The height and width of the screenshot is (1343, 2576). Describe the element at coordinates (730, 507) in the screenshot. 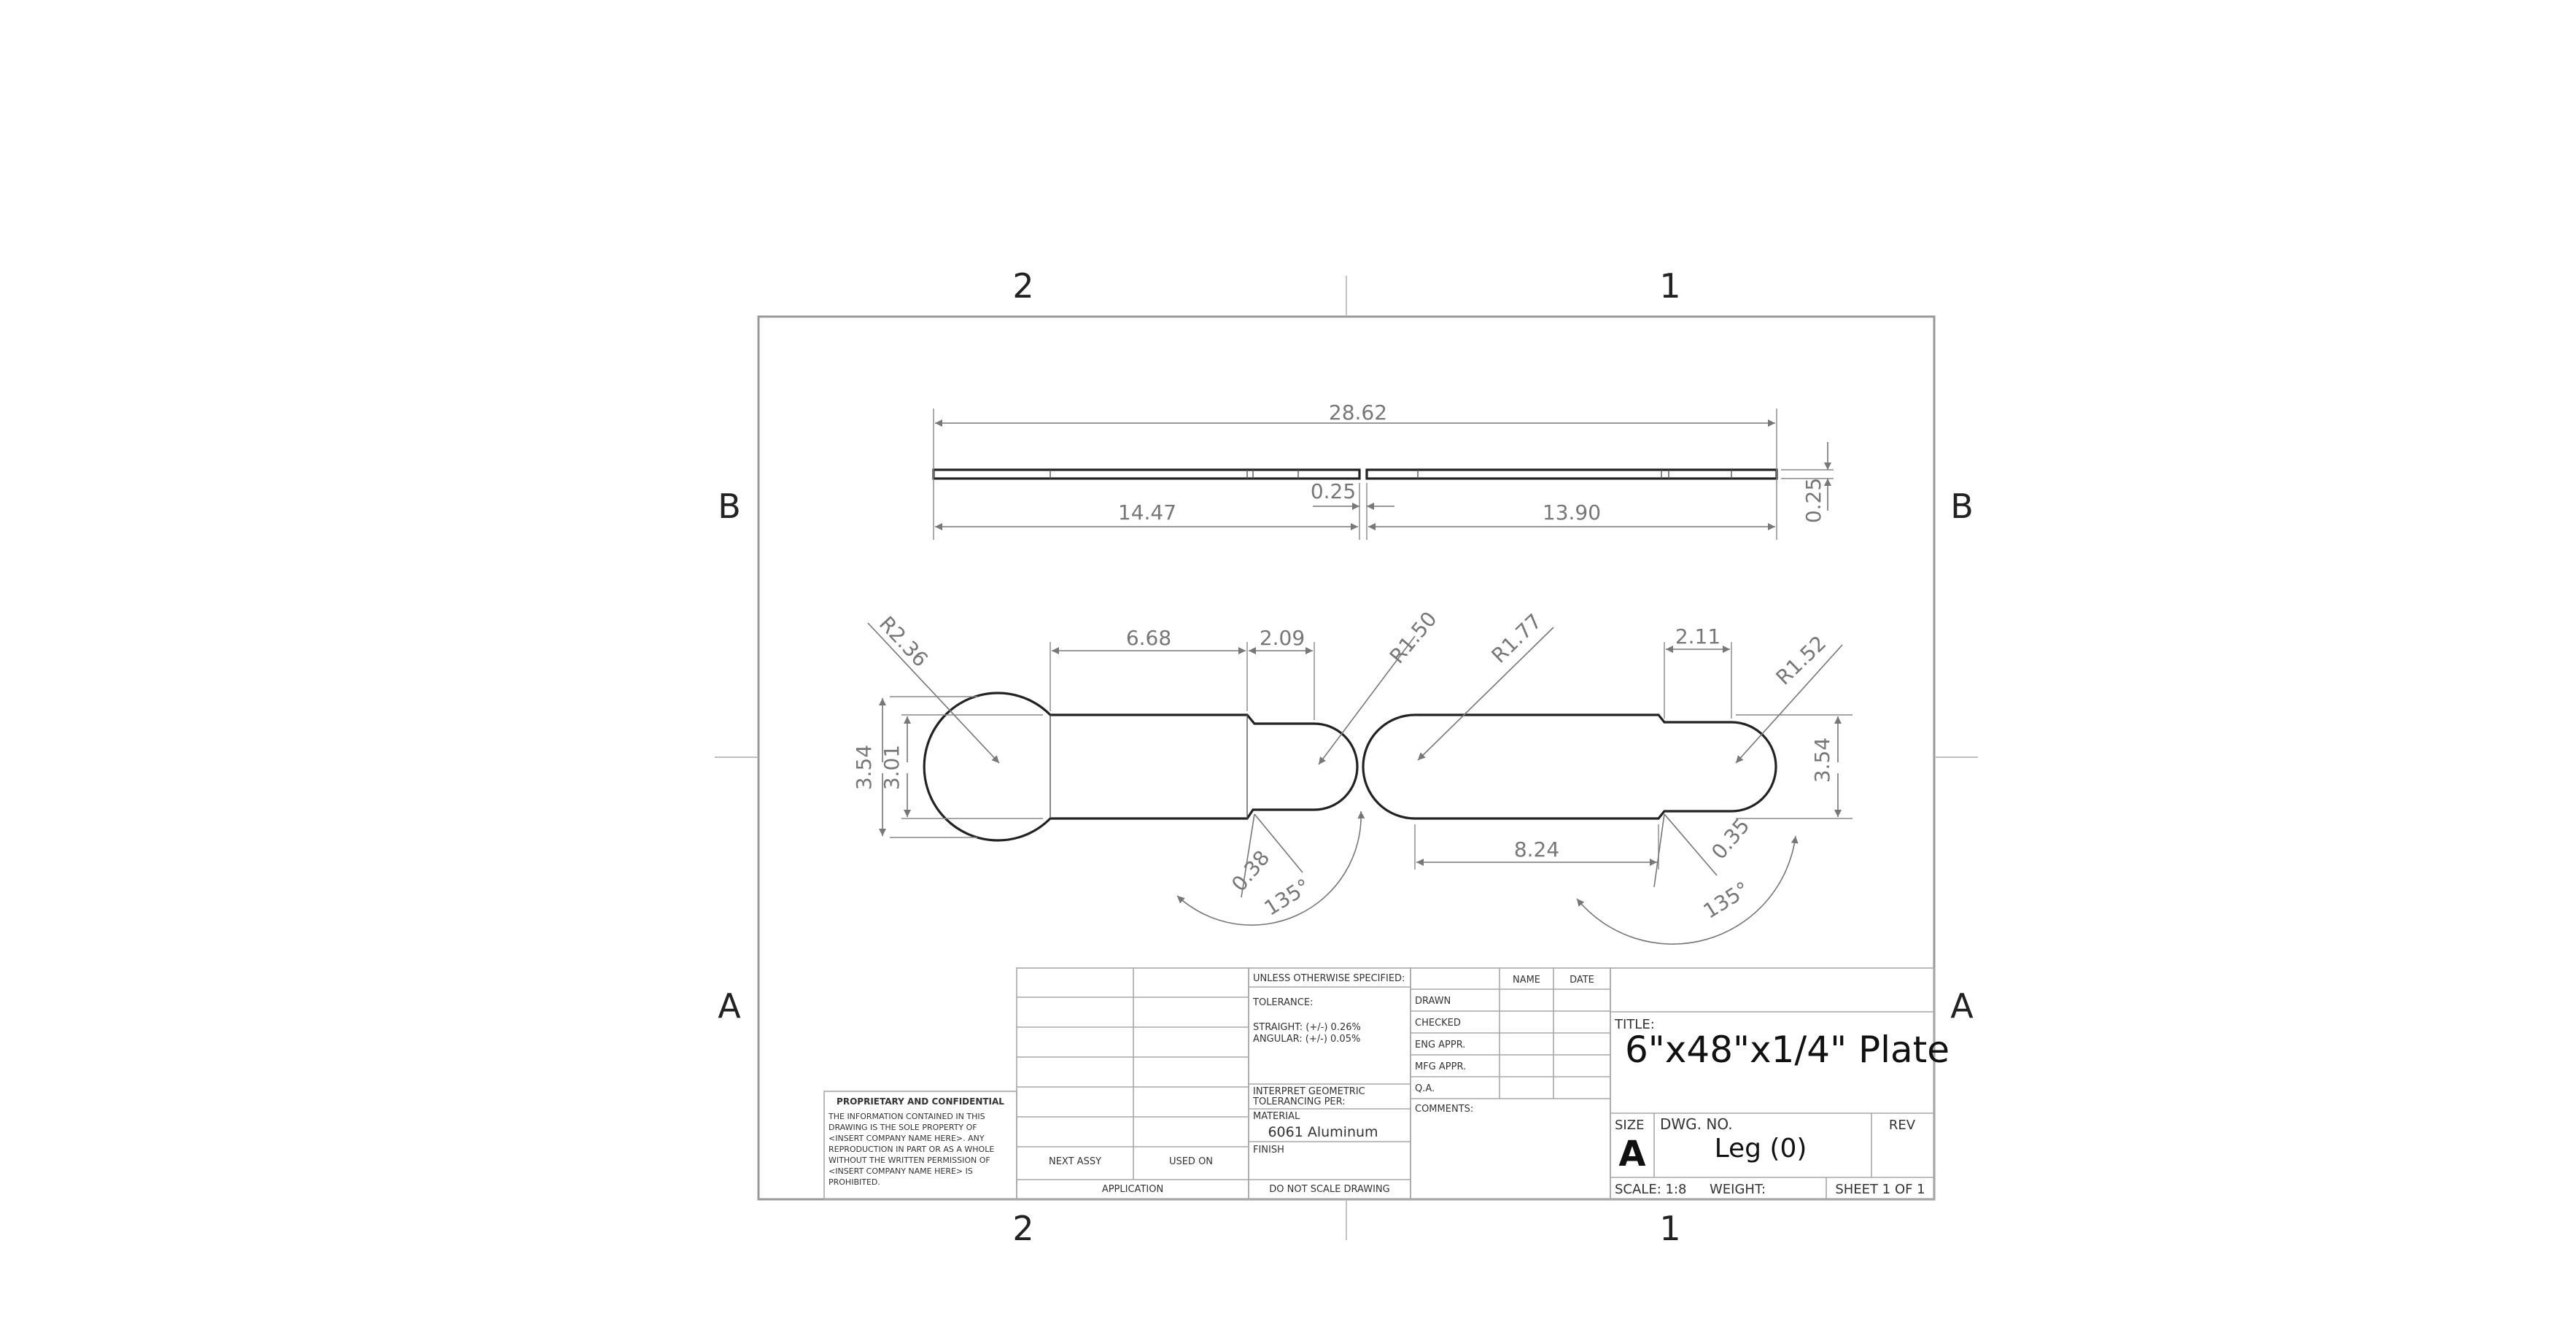

I see `zone-label-left-b: B` at that location.